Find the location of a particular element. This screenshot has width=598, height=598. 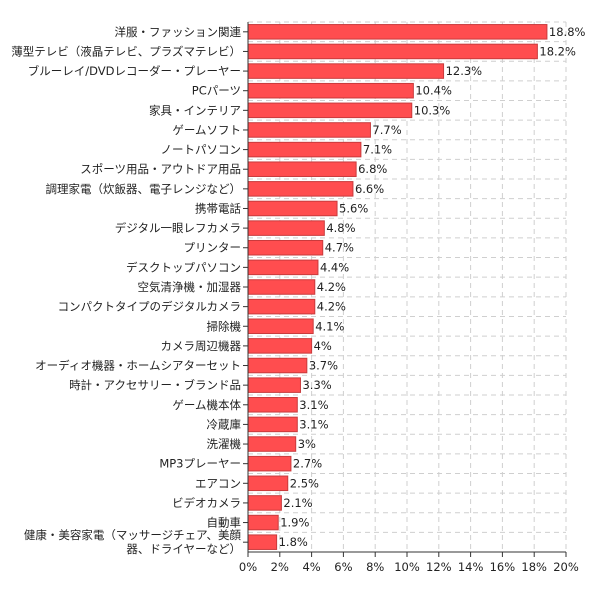

x-tick-label: 10% is located at coordinates (407, 567).